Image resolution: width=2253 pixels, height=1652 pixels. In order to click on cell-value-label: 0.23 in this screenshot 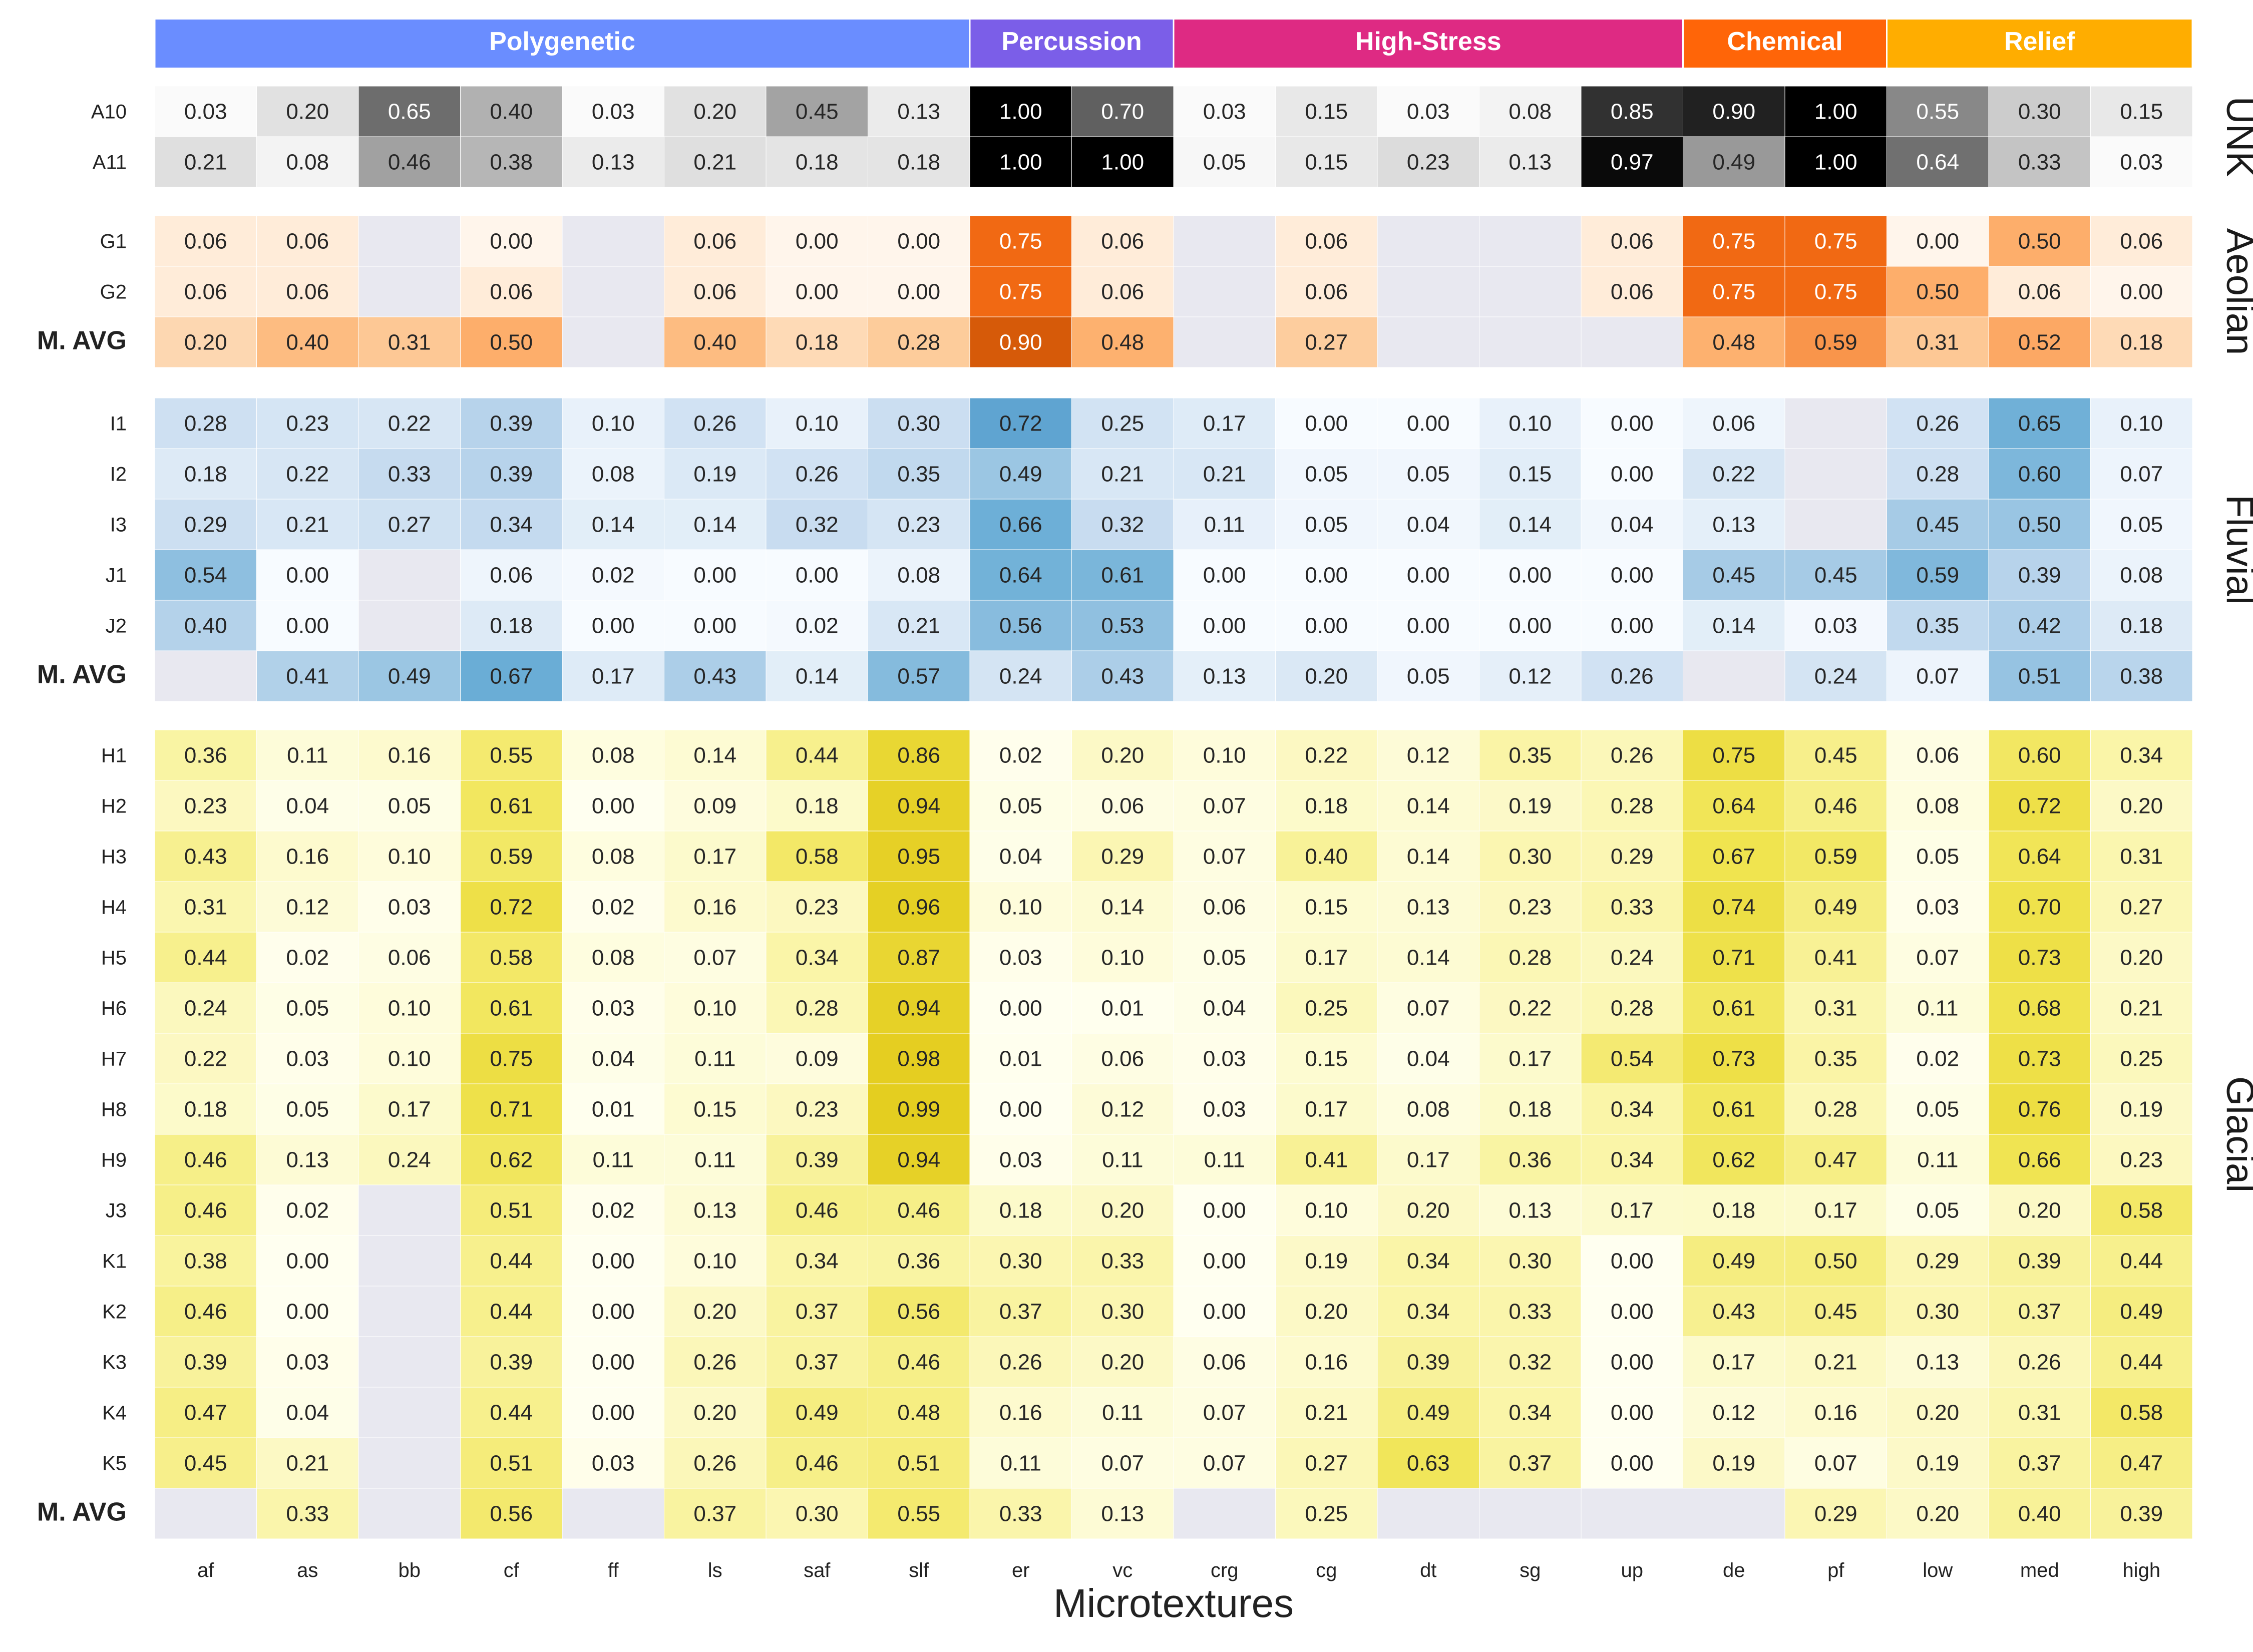, I will do `click(1531, 907)`.